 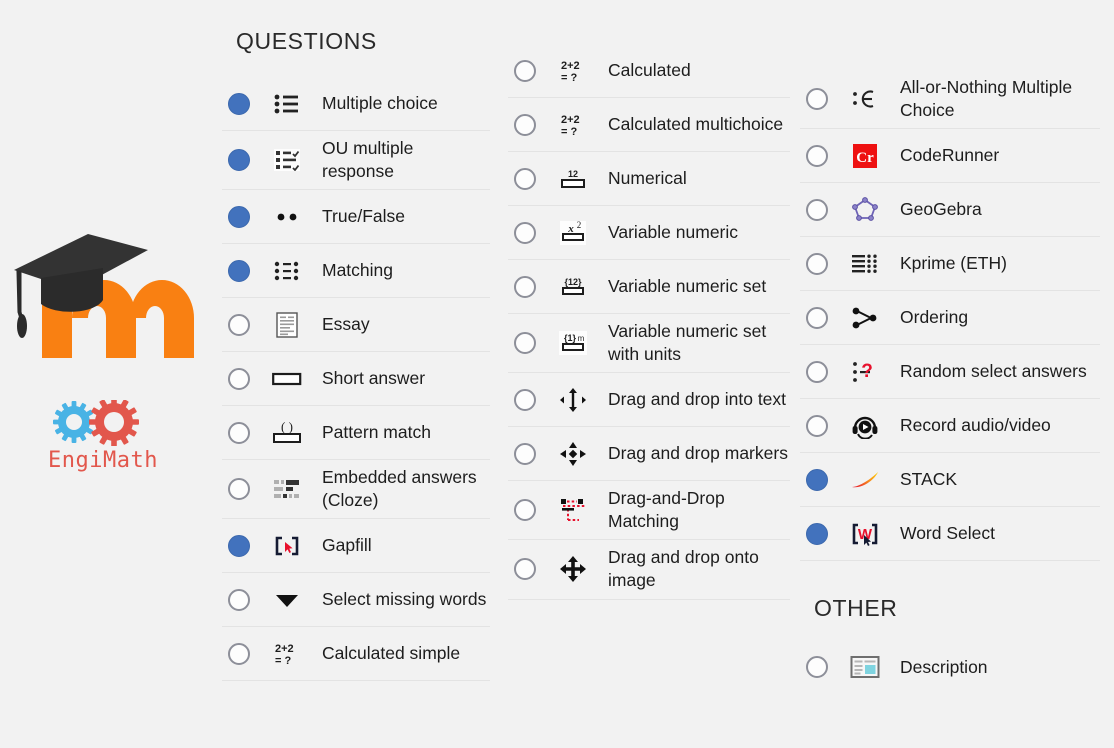 What do you see at coordinates (573, 400) in the screenshot?
I see `drag-text-icon` at bounding box center [573, 400].